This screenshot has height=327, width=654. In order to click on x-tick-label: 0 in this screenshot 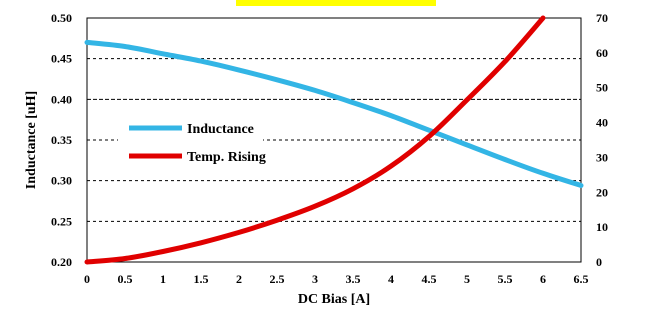, I will do `click(87, 279)`.